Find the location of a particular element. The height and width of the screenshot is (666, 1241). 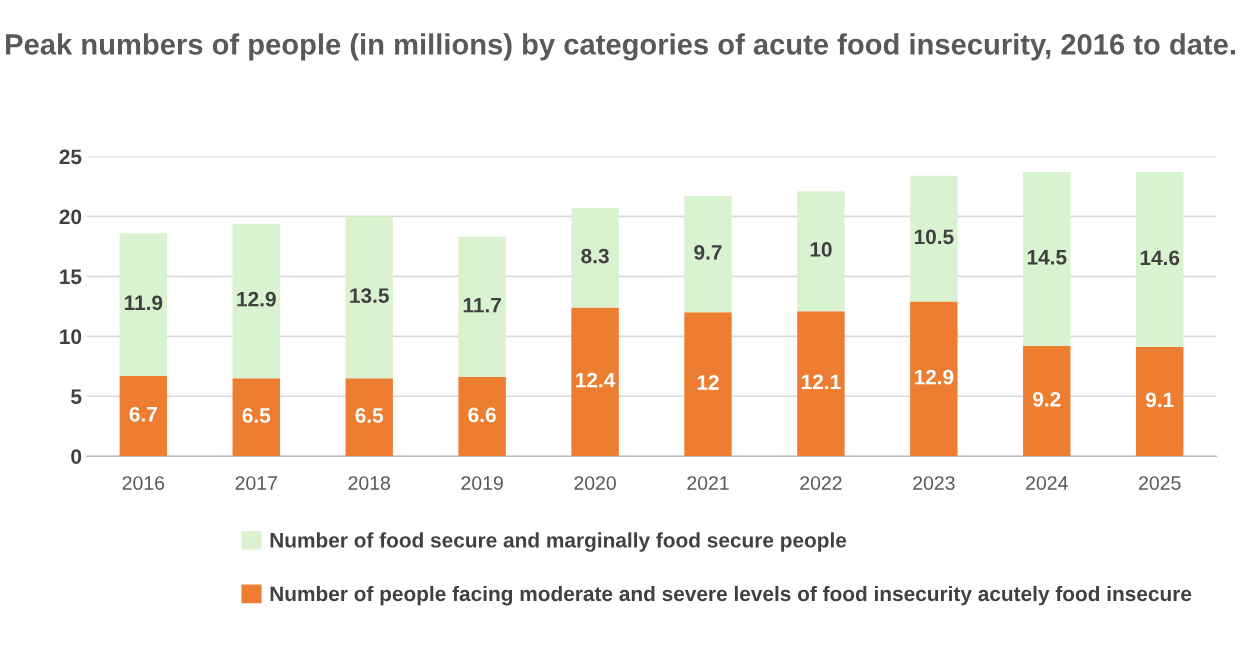

y-tick-label: 15 is located at coordinates (71, 277).